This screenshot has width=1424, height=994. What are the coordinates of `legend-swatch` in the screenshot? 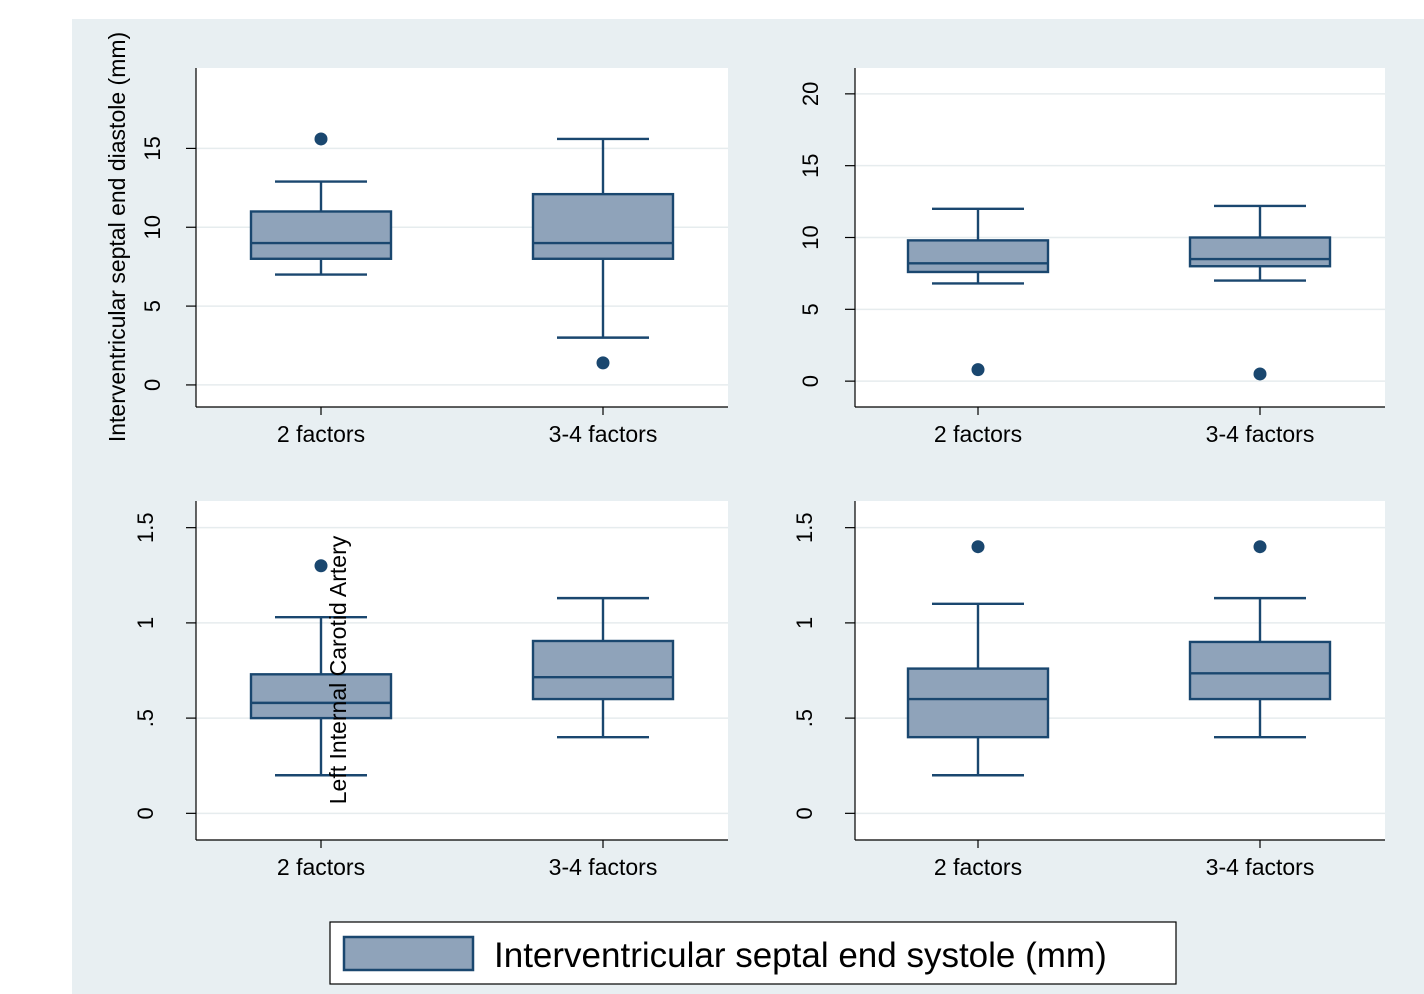 It's located at (408, 953).